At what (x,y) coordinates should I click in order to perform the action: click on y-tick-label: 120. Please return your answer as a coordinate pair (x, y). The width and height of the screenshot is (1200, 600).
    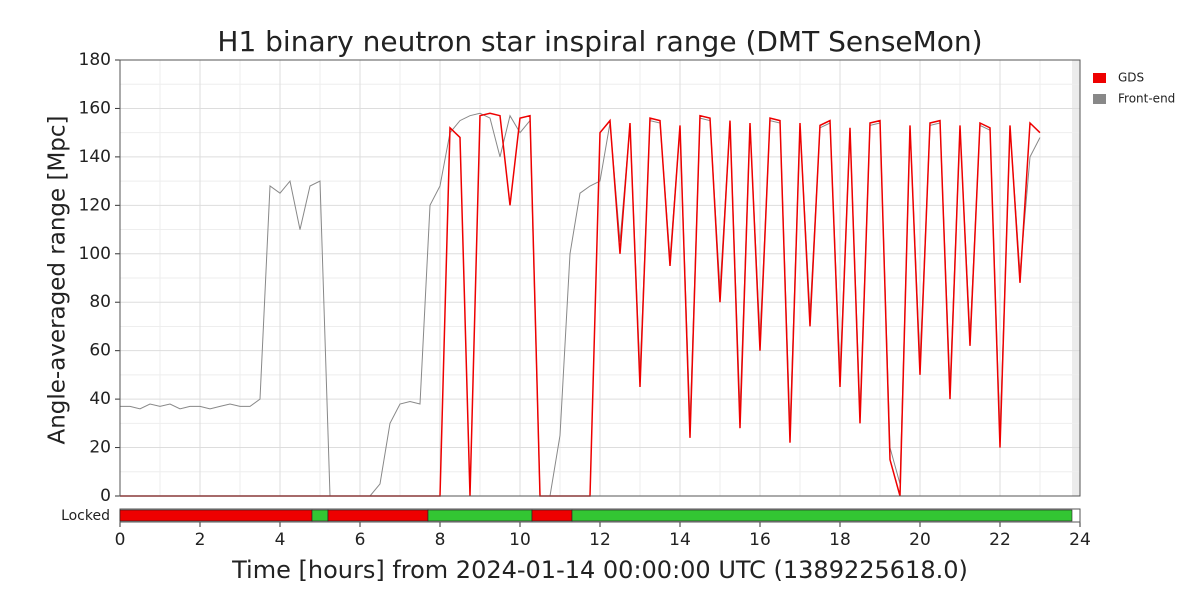
    Looking at the image, I should click on (95, 205).